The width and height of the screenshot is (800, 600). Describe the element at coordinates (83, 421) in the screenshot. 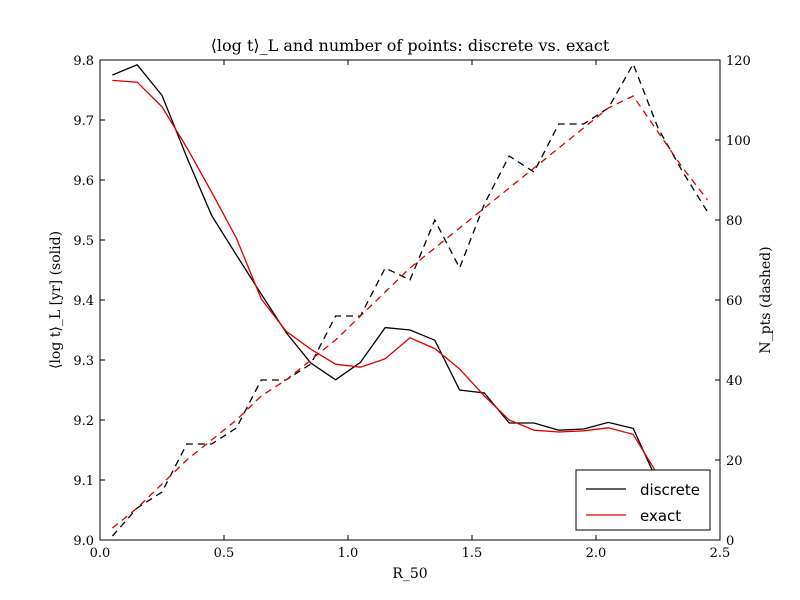

I see `y-tick-label-left: 9.2` at that location.